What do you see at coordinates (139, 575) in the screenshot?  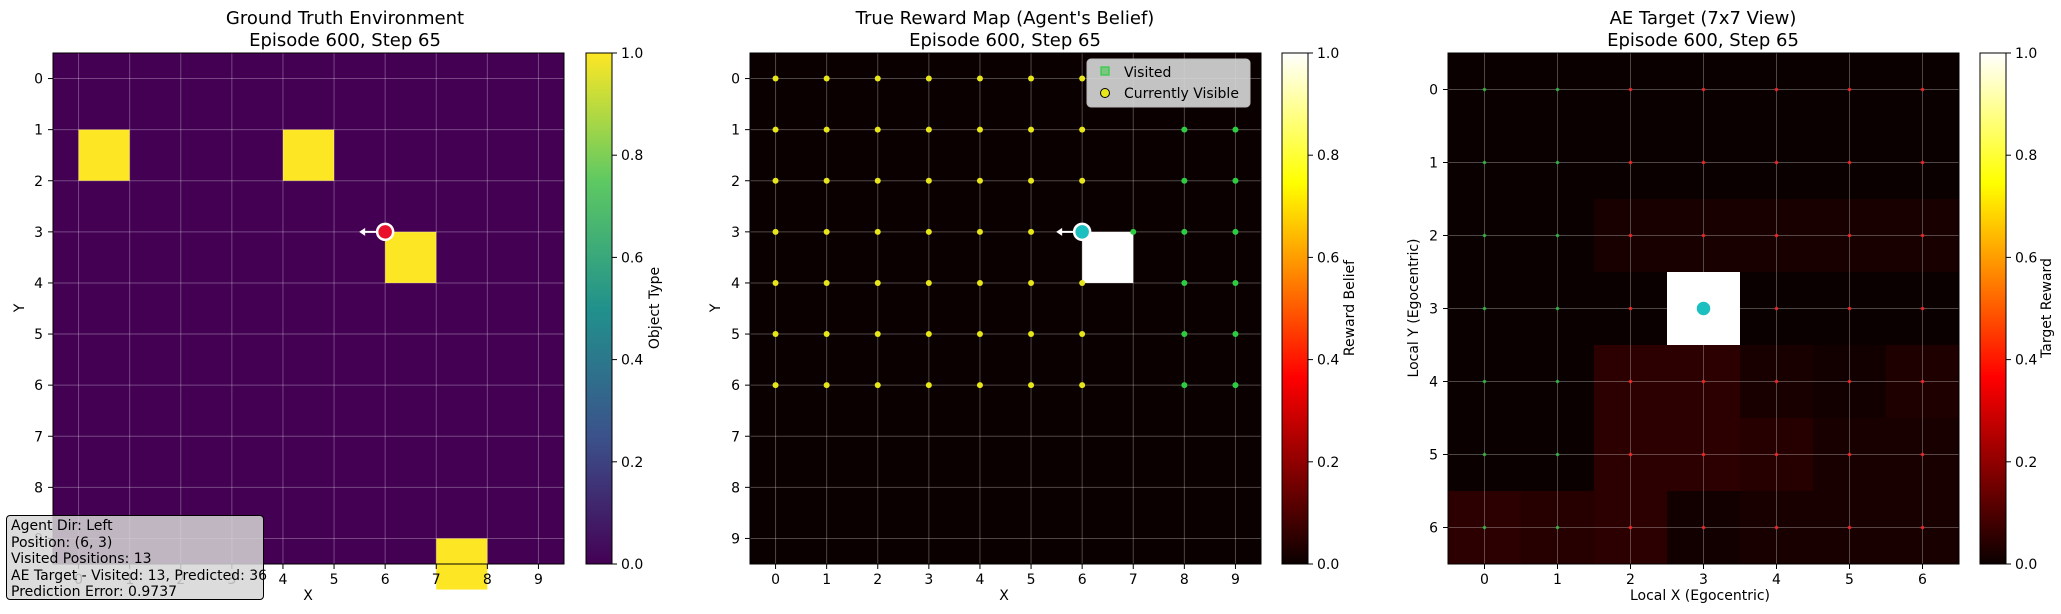 I see `info-ae-target: AE Target - Visited: 13, Predicted: 36` at bounding box center [139, 575].